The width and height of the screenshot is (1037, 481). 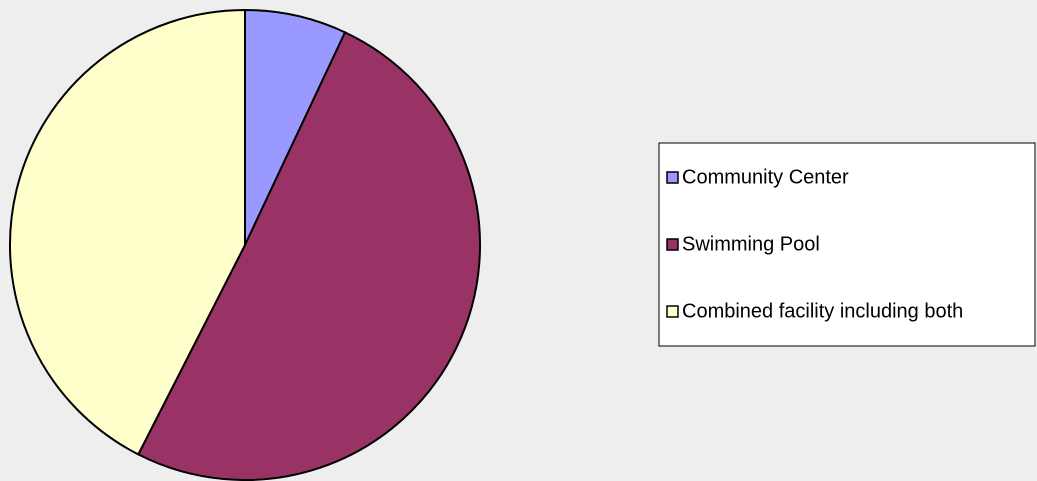 What do you see at coordinates (765, 177) in the screenshot?
I see `legend-label: Community Center` at bounding box center [765, 177].